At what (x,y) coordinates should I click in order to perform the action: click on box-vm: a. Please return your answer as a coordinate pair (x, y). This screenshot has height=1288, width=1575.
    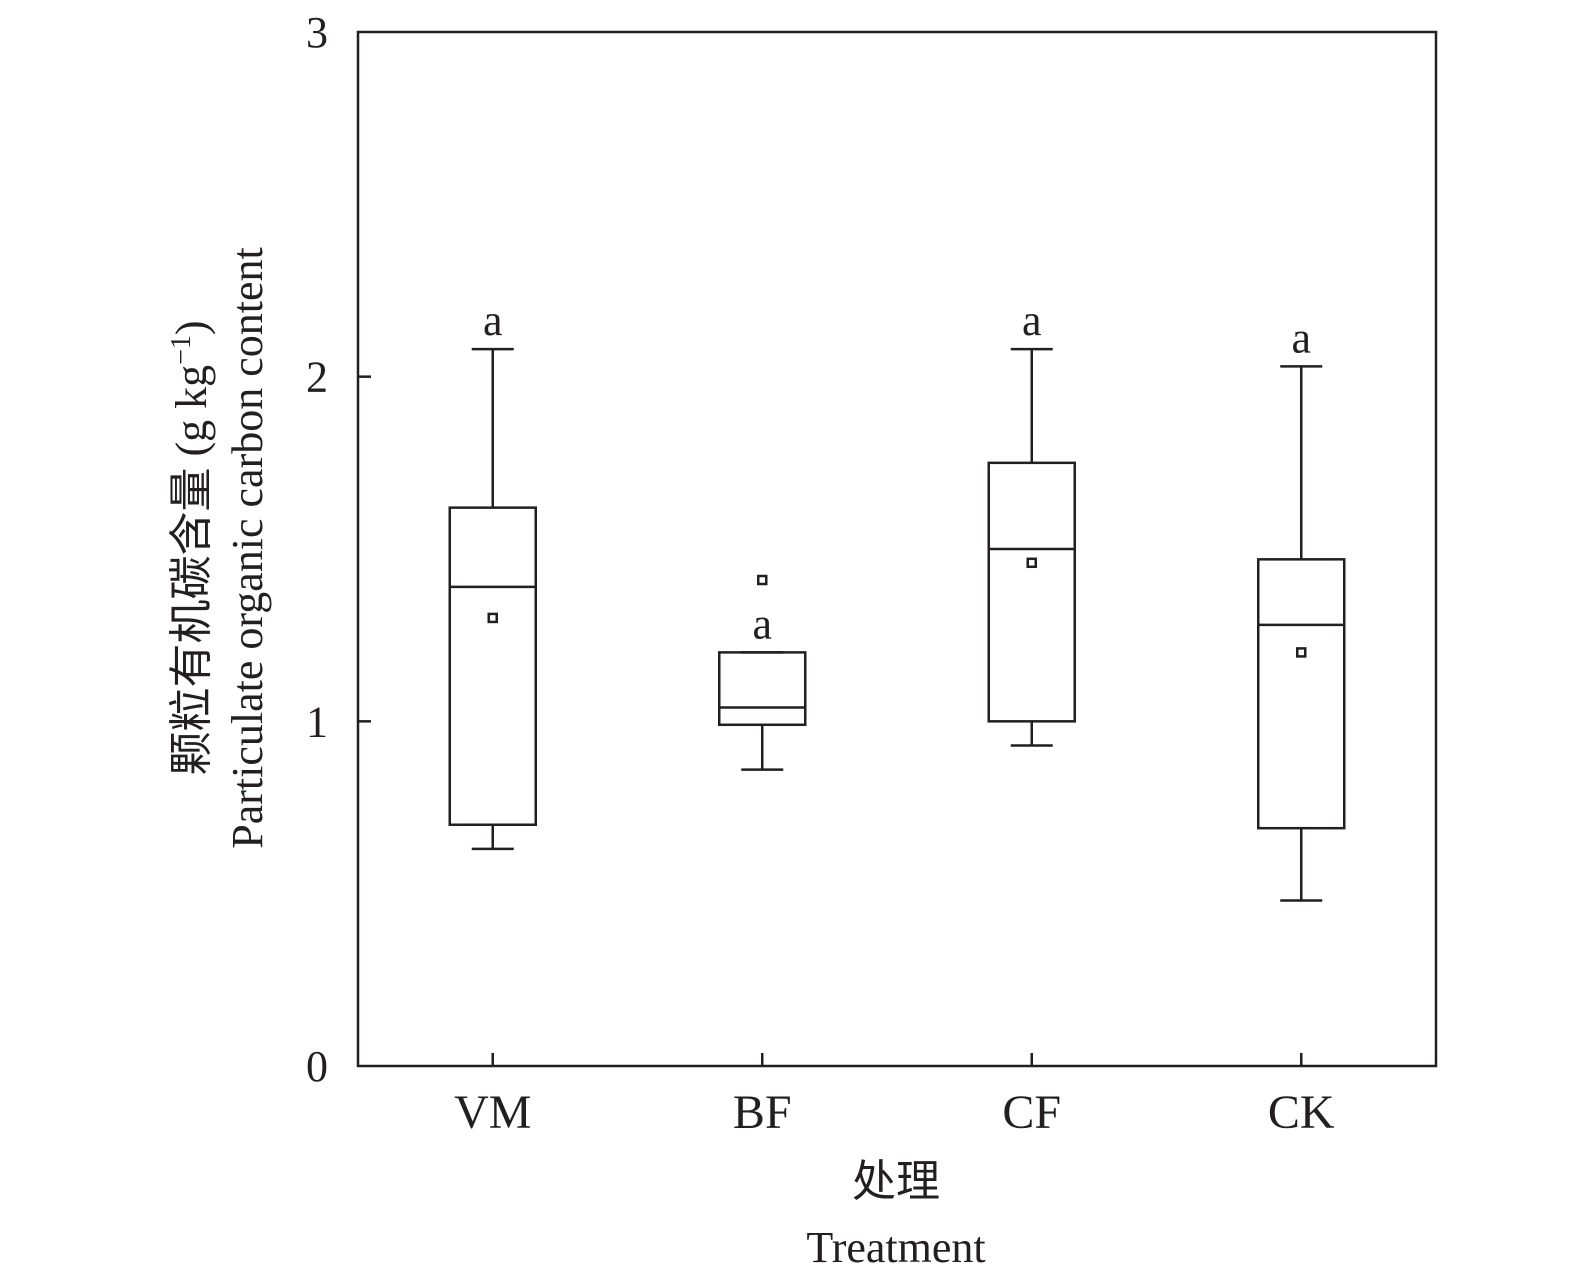
    Looking at the image, I should click on (492, 573).